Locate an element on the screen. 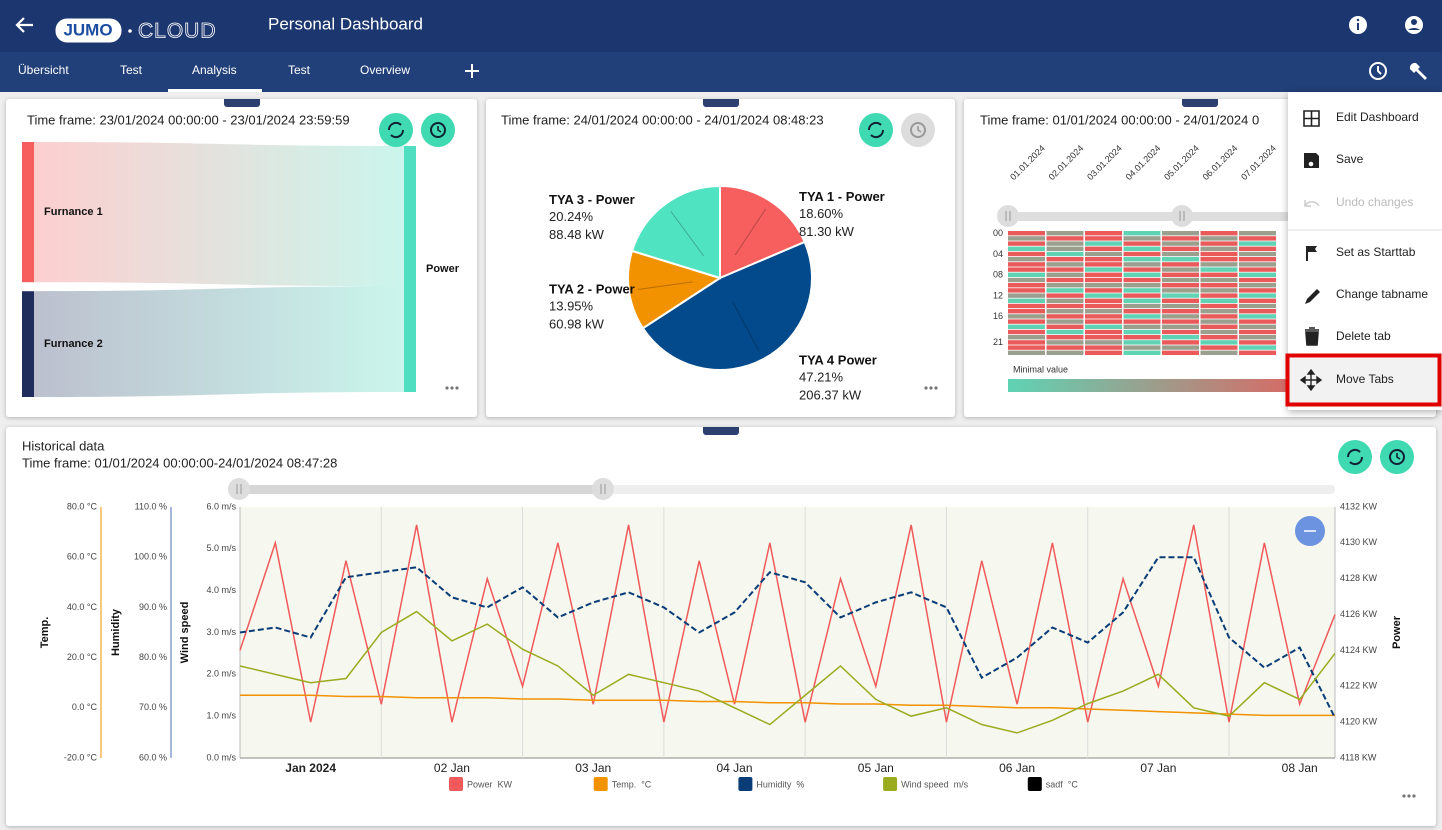 This screenshot has height=830, width=1442. slice-label: TYA 4 Power is located at coordinates (838, 359).